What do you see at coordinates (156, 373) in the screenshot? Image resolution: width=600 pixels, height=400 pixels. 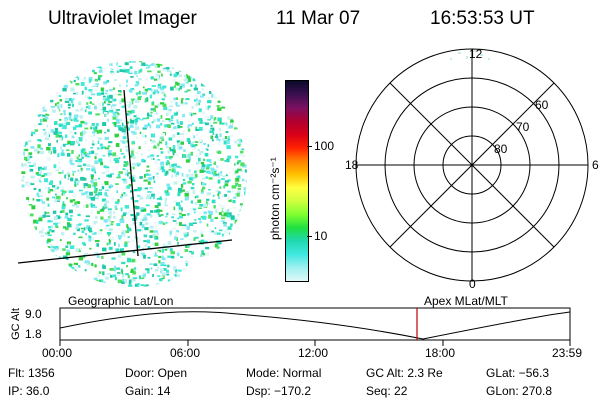 I see `door-status: Door: Open` at bounding box center [156, 373].